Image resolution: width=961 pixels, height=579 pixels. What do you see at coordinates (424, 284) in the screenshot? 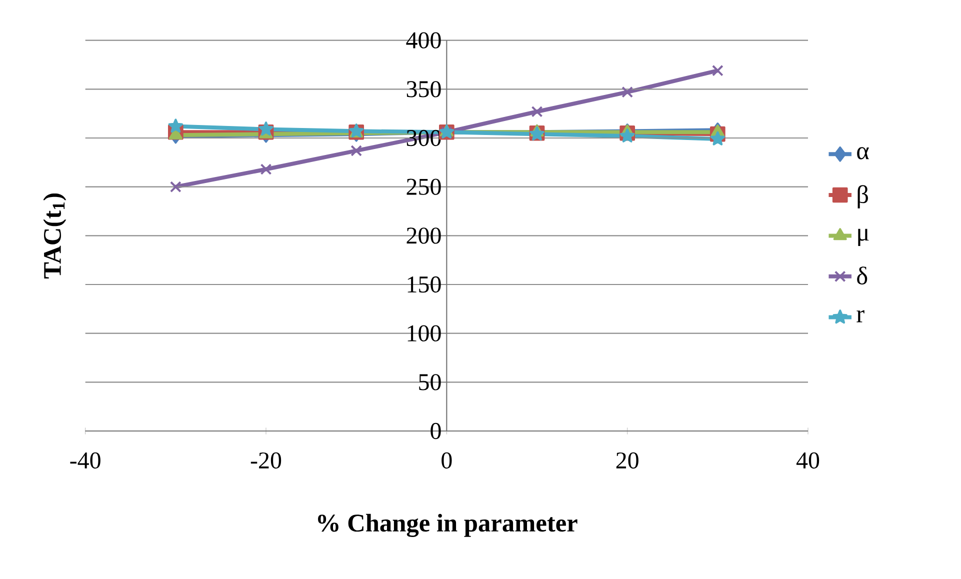
I see `y-tick-label: 150` at bounding box center [424, 284].